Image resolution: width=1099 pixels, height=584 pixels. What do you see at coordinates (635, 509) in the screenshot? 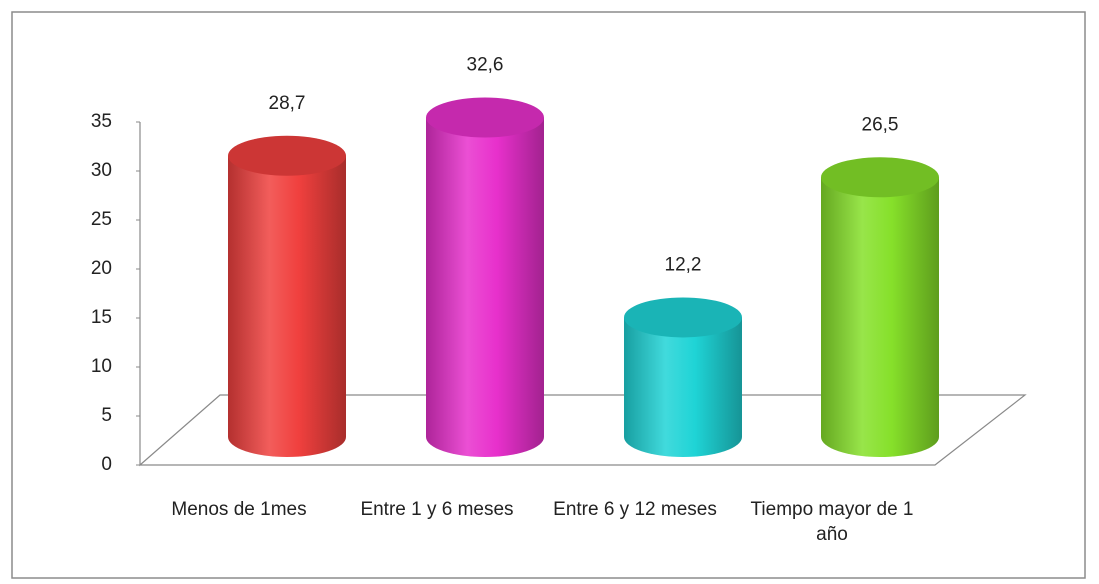
I see `x-tick-label: Entre 6 y 12 meses` at bounding box center [635, 509].